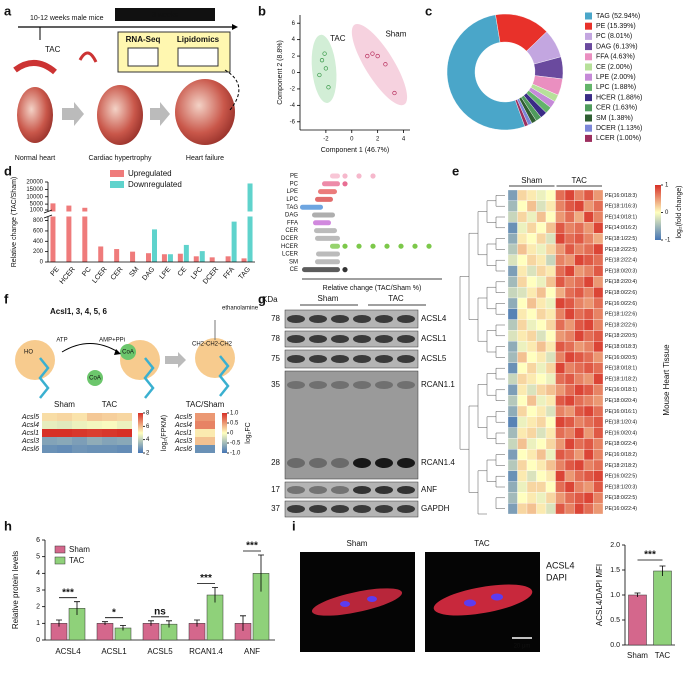  What do you see at coordinates (38, 623) in the screenshot?
I see `y-tick-label: 1` at bounding box center [38, 623].